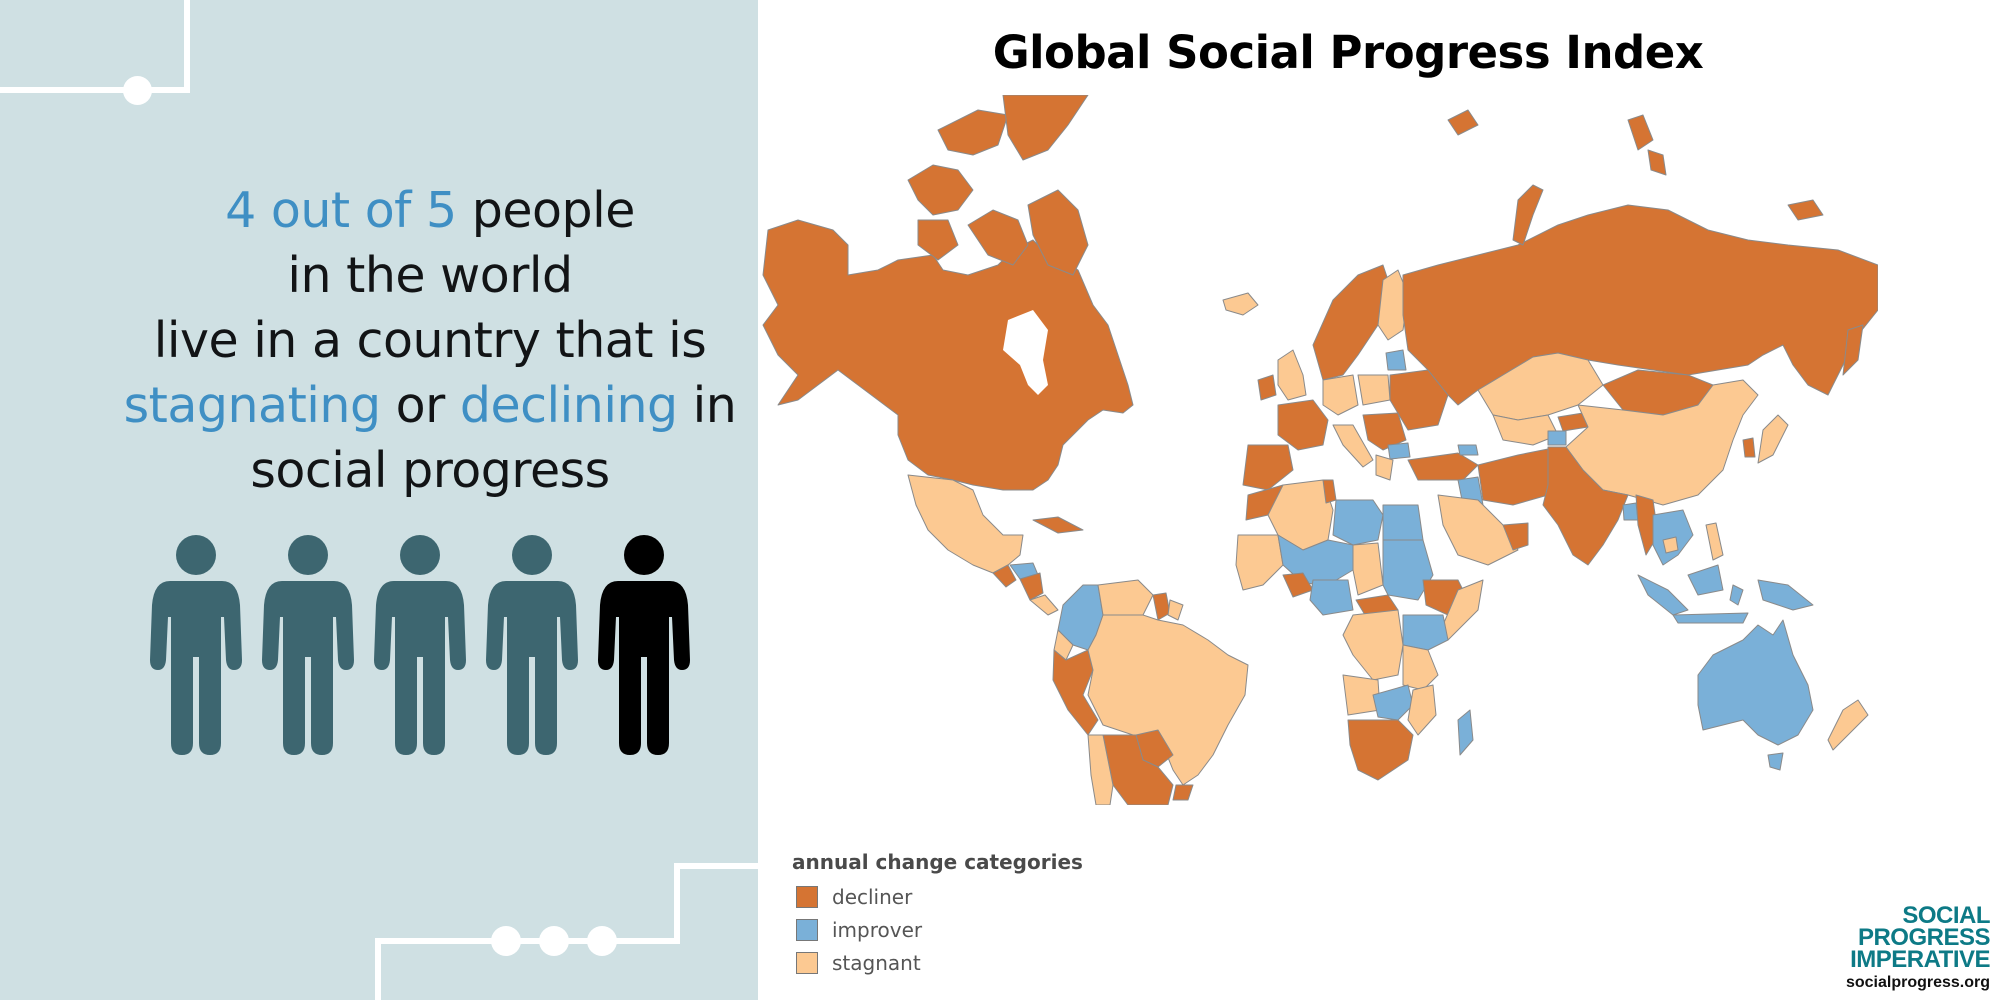 Image resolution: width=2000 pixels, height=1000 pixels. What do you see at coordinates (1259, 562) in the screenshot?
I see `region-west-africa` at bounding box center [1259, 562].